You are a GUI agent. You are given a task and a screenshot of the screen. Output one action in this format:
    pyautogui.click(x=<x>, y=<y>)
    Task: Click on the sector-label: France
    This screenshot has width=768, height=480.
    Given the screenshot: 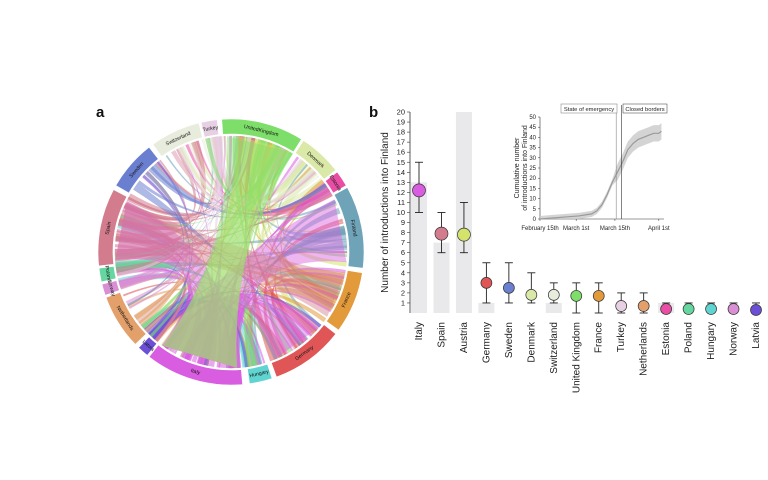 What is the action you would take?
    pyautogui.click(x=347, y=299)
    